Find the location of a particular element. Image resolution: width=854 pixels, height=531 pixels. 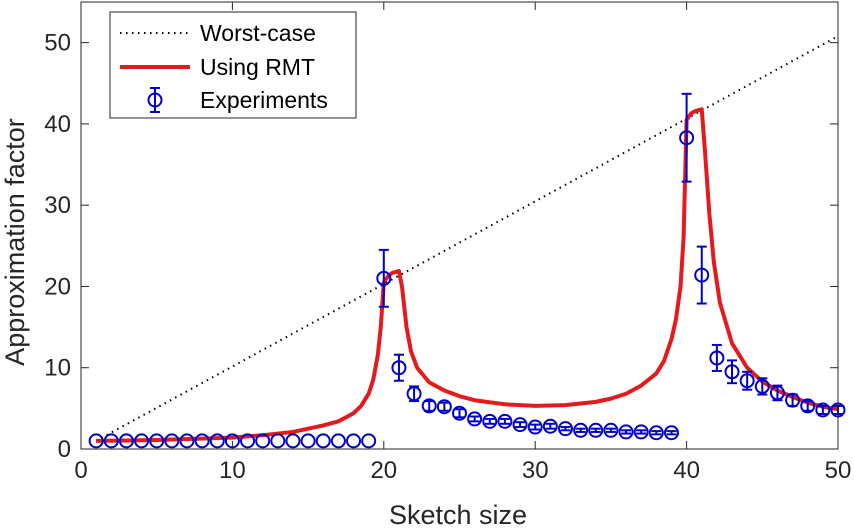

legend-experiments-marker is located at coordinates (155, 100).